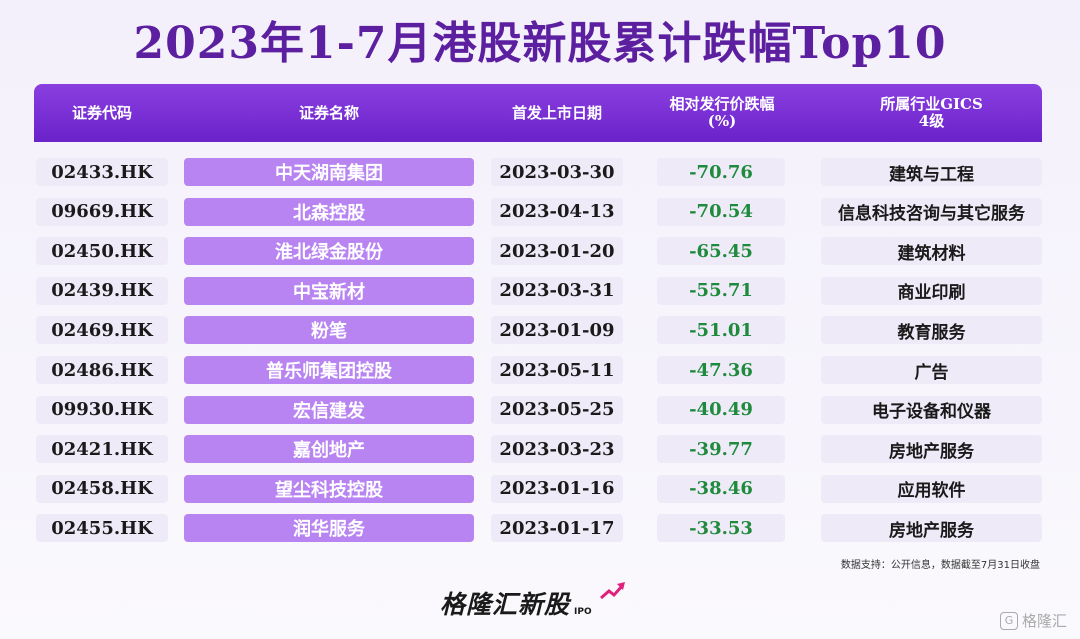 Image resolution: width=1080 pixels, height=639 pixels. I want to click on cell-pct: -47.36, so click(721, 370).